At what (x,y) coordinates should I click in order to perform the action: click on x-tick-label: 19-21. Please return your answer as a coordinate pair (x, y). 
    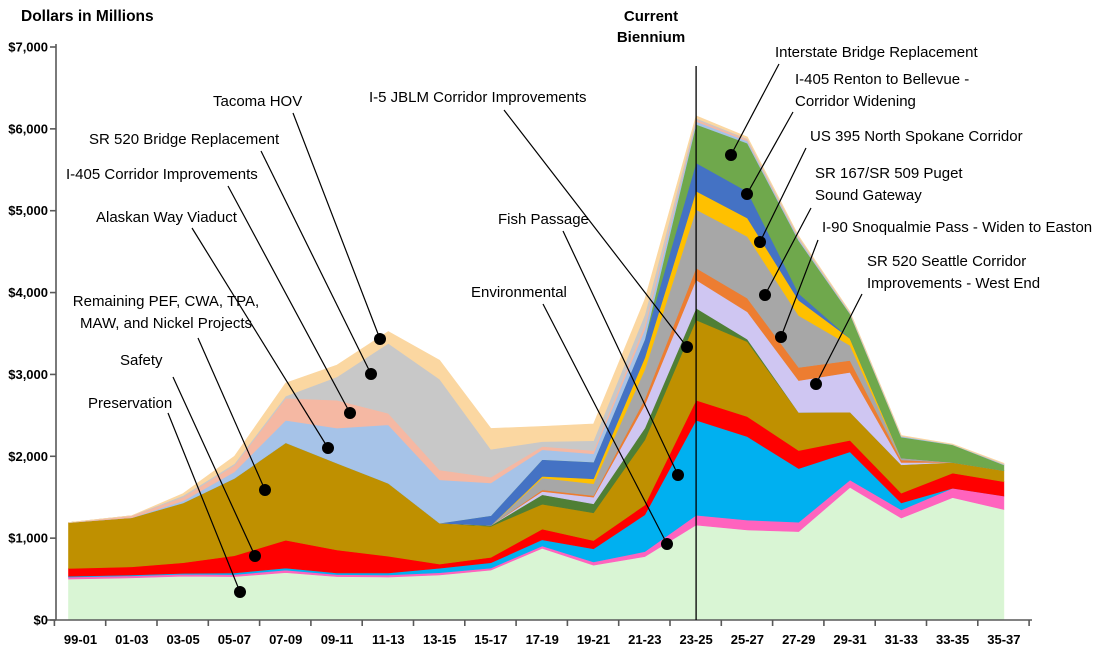
    Looking at the image, I should click on (593, 639).